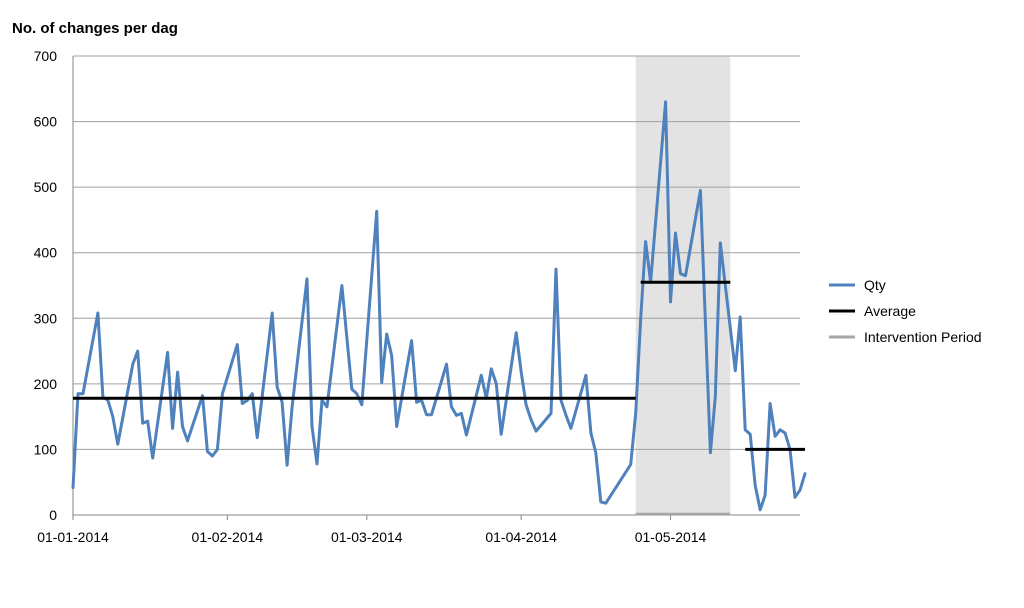 The height and width of the screenshot is (608, 1024). Describe the element at coordinates (73, 537) in the screenshot. I see `x-tick-label: 01-01-2014` at that location.